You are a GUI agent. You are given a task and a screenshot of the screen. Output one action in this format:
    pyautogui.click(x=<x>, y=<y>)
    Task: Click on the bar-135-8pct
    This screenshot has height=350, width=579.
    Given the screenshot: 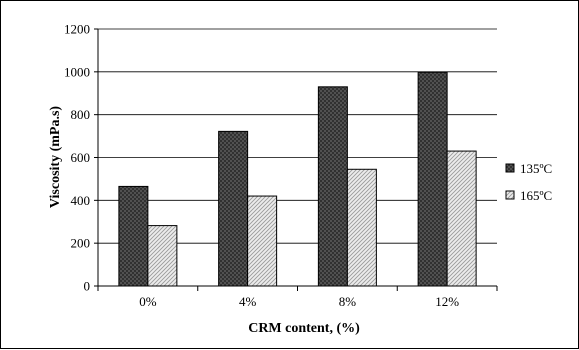 What is the action you would take?
    pyautogui.click(x=332, y=186)
    